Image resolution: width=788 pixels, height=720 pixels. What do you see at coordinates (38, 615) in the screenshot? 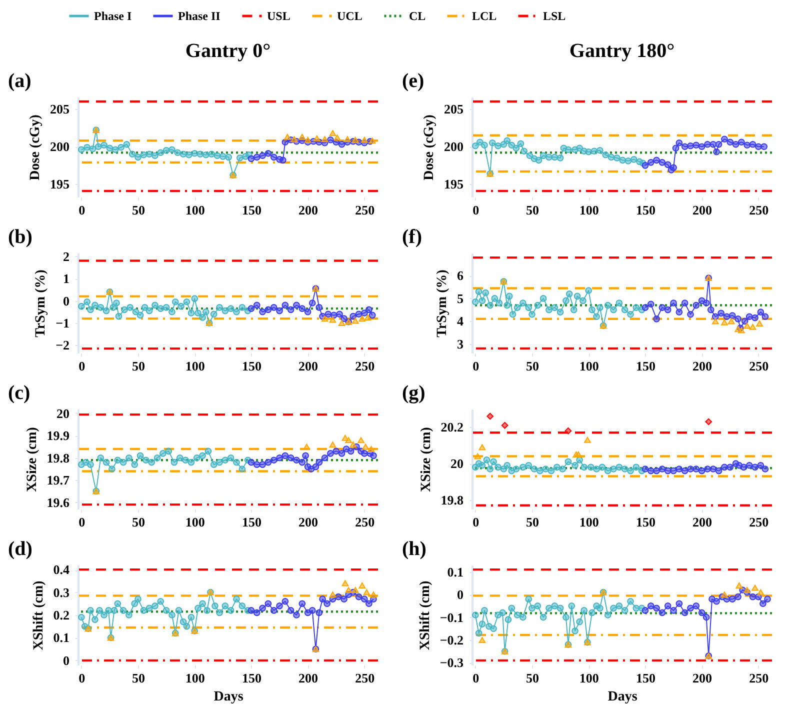
I see `y-axis-title: XShift (cm)` at bounding box center [38, 615].